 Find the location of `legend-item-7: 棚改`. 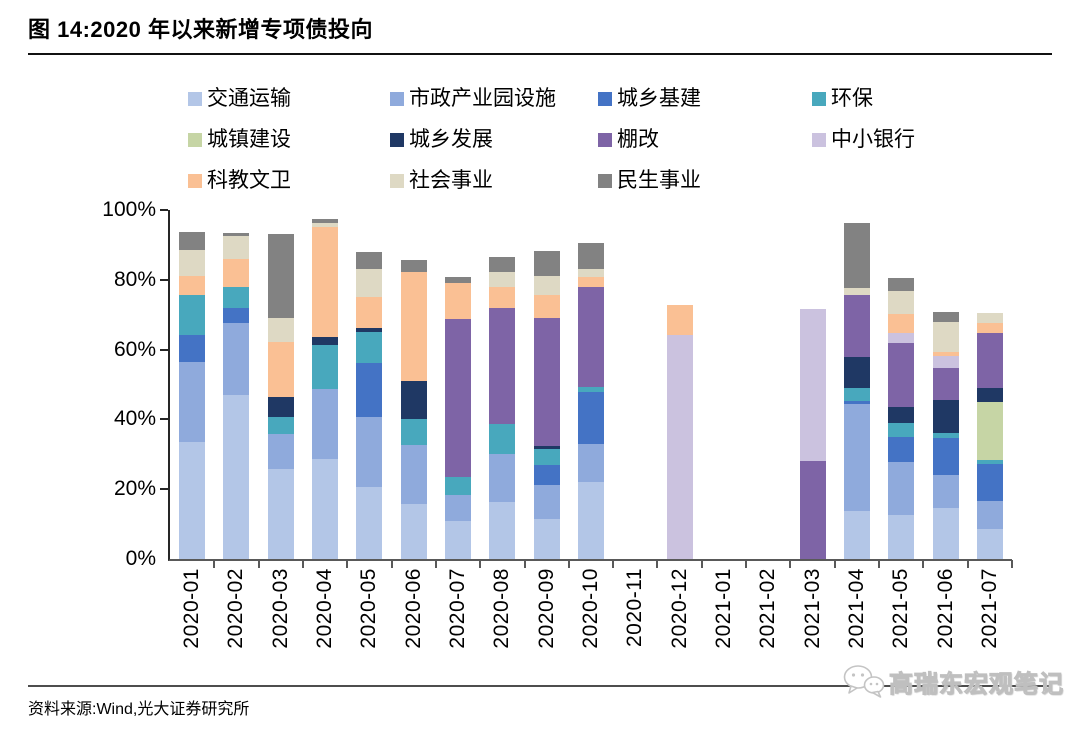

legend-item-7: 棚改 is located at coordinates (705, 140).